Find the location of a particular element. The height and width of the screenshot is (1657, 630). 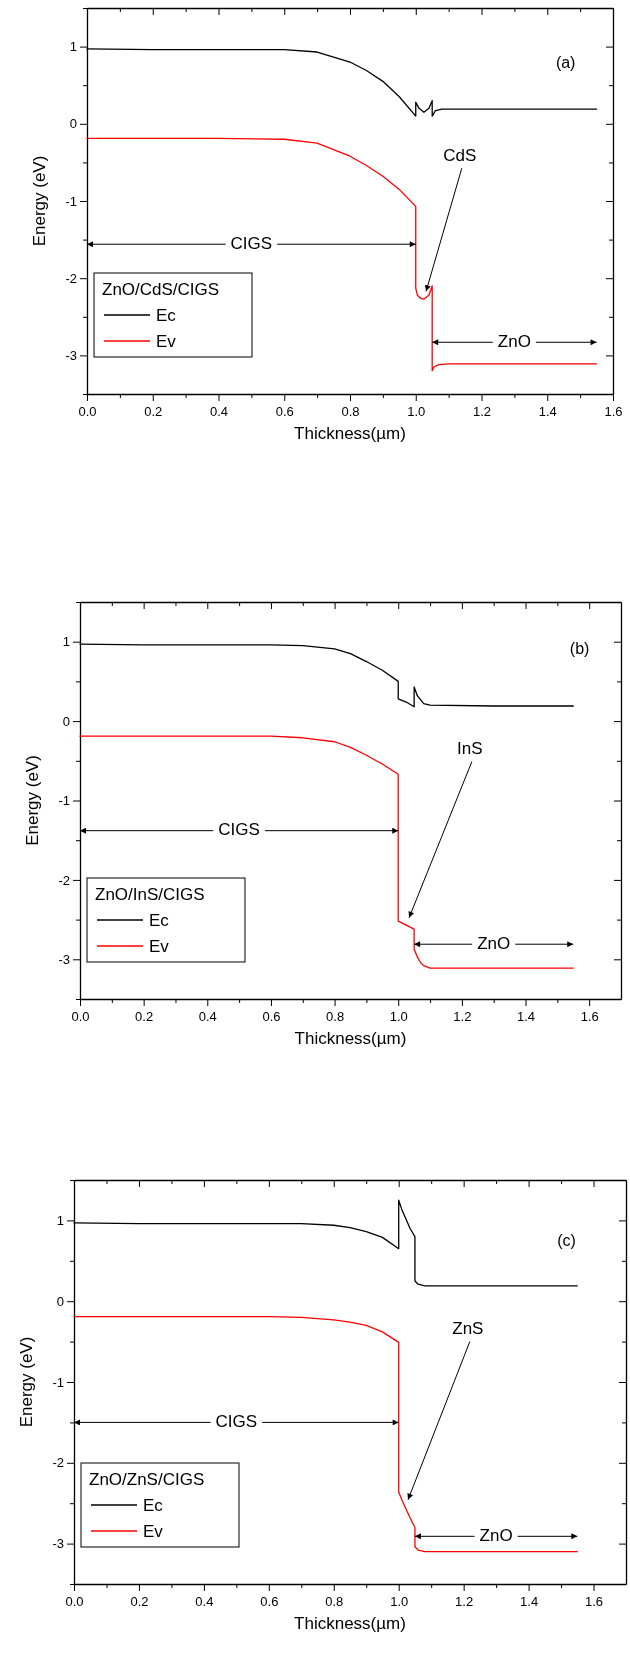

legend-title: ZnO/InS/CIGS is located at coordinates (150, 894).